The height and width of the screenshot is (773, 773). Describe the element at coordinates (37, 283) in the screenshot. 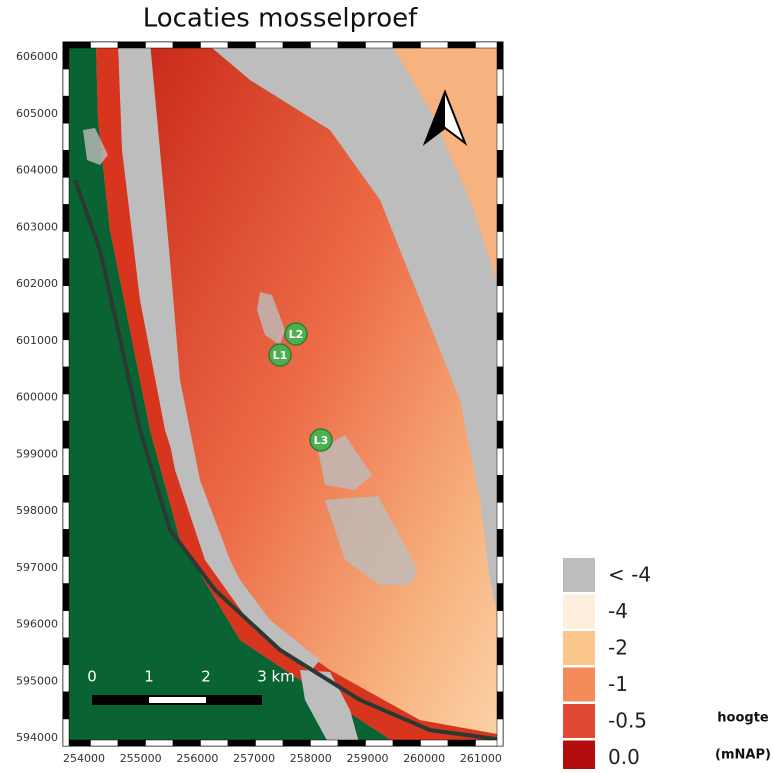

I see `y-coordinate-label: 602000` at that location.